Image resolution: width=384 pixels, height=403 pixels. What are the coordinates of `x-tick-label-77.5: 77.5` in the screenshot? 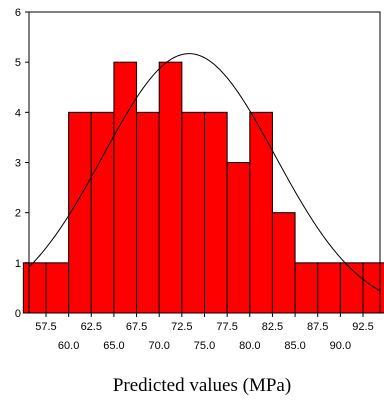 It's located at (226, 327).